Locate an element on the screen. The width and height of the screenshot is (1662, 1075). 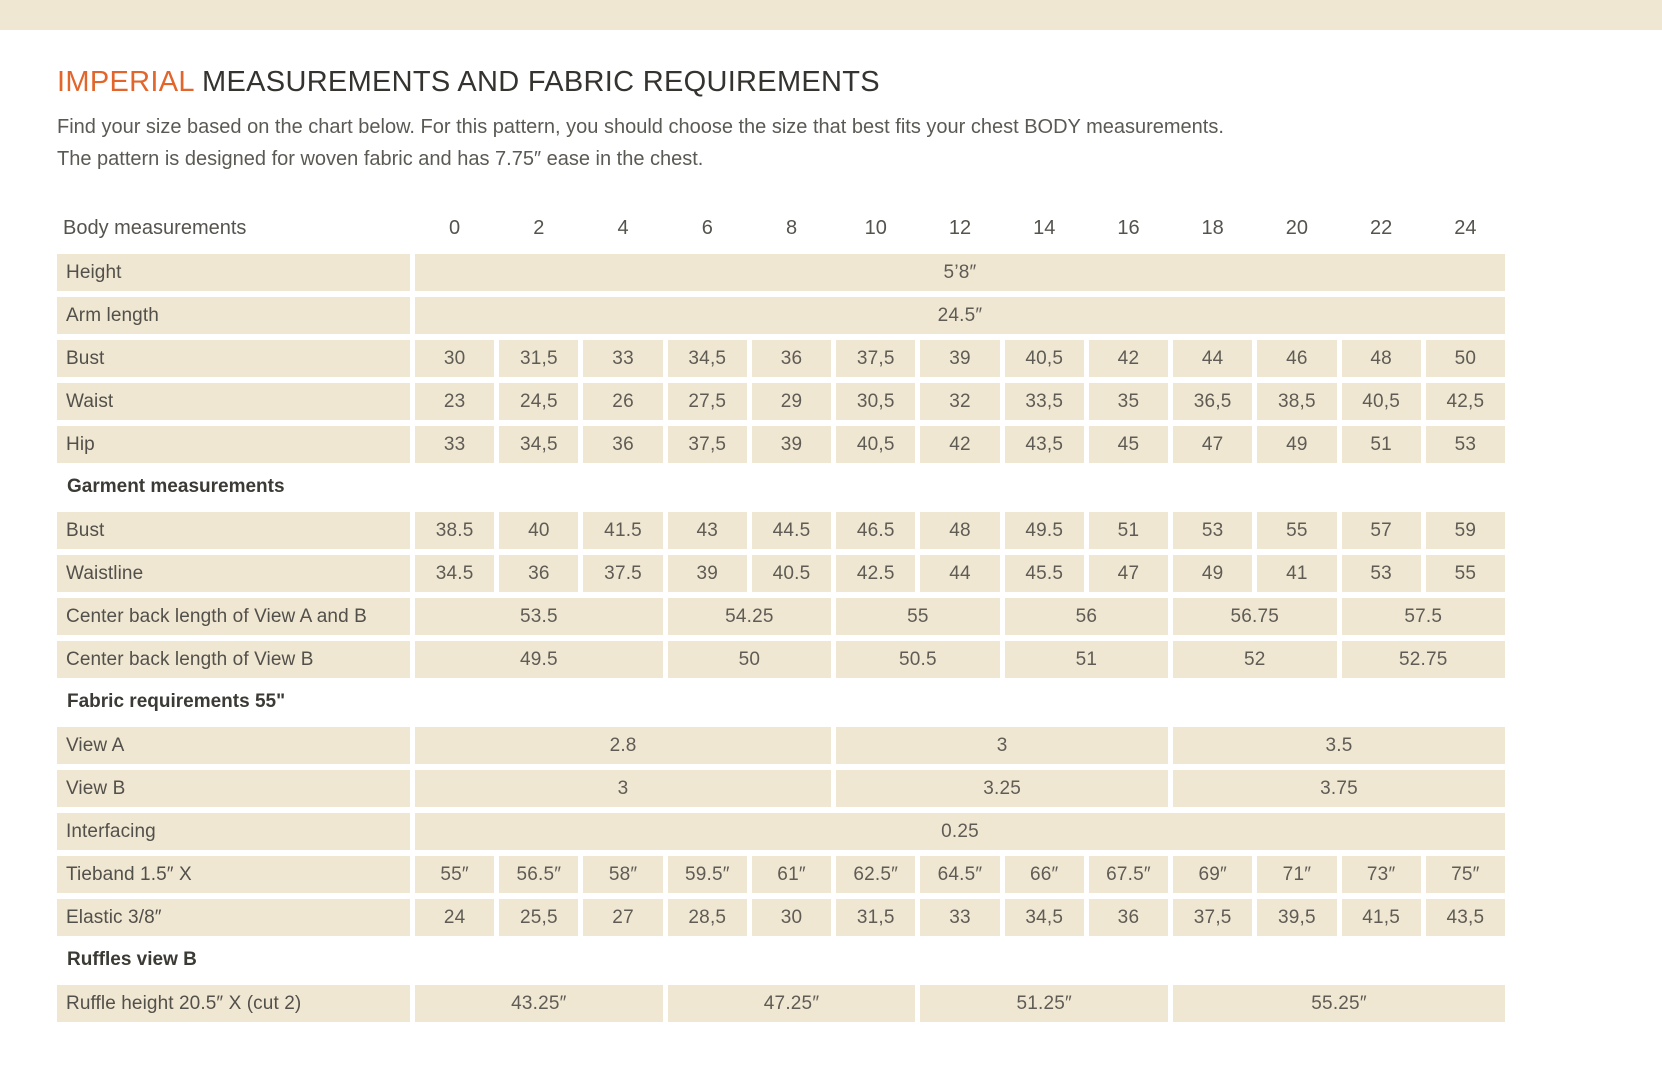
table-row: View A 2.8 3 3.5 is located at coordinates (781, 745).